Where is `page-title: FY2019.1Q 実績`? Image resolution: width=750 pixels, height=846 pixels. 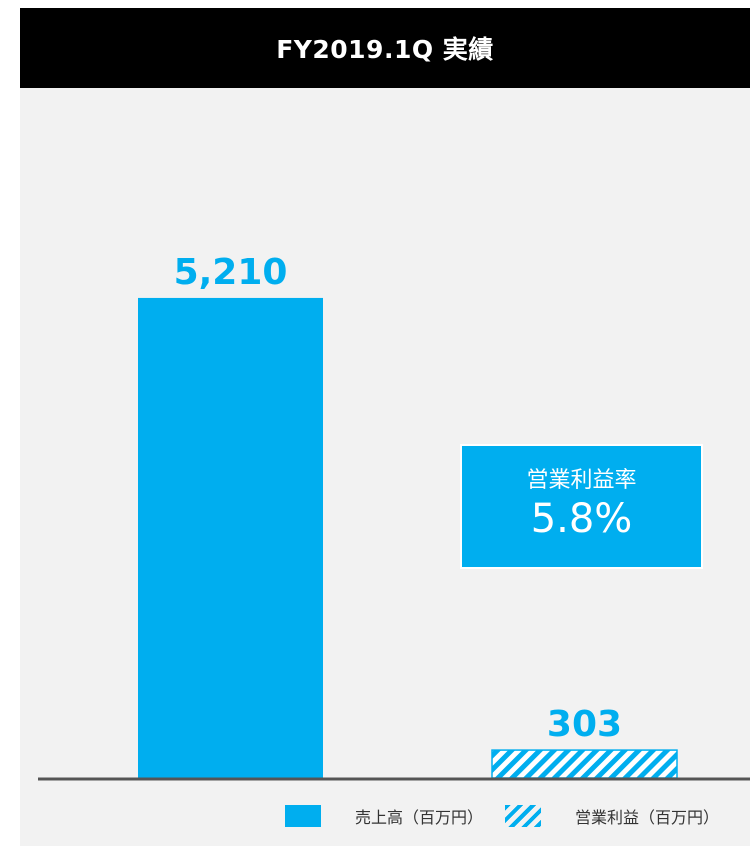
page-title: FY2019.1Q 実績 is located at coordinates (385, 48).